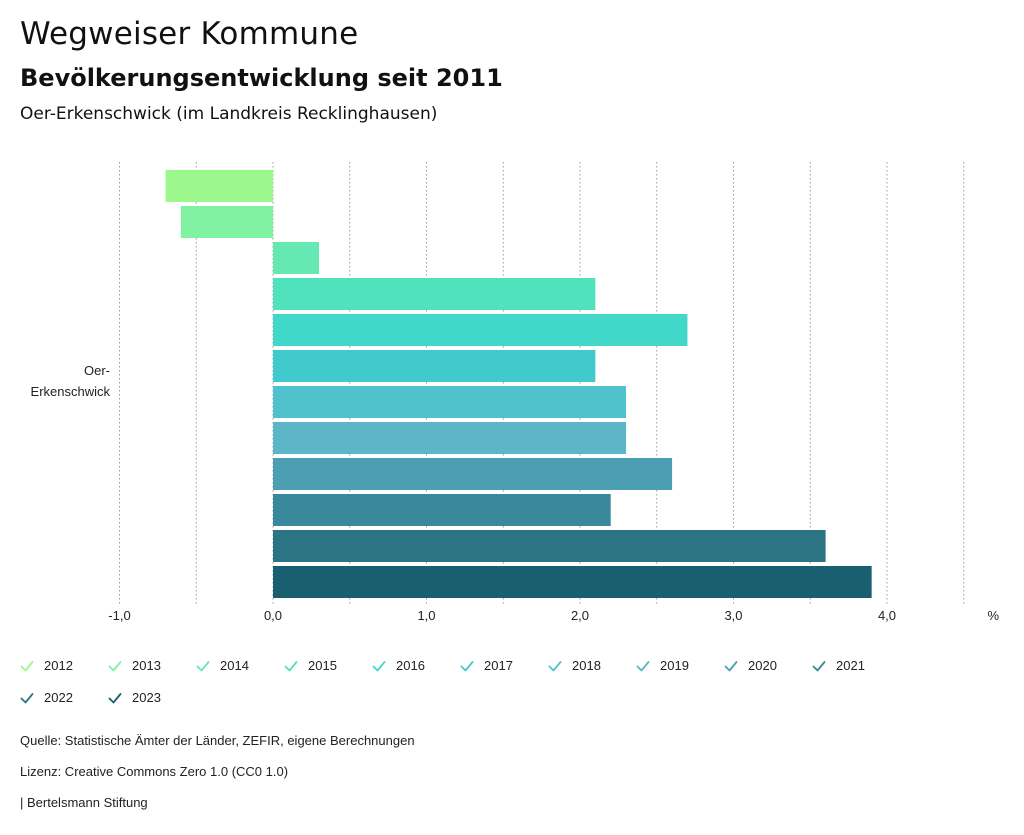 Image resolution: width=1024 pixels, height=835 pixels. Describe the element at coordinates (322, 665) in the screenshot. I see `legend-label: 2015` at that location.